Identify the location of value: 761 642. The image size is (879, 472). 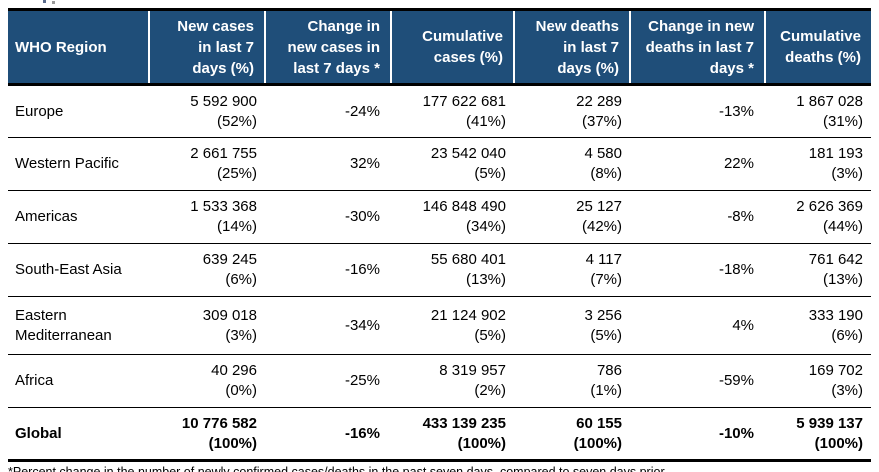
(835, 259).